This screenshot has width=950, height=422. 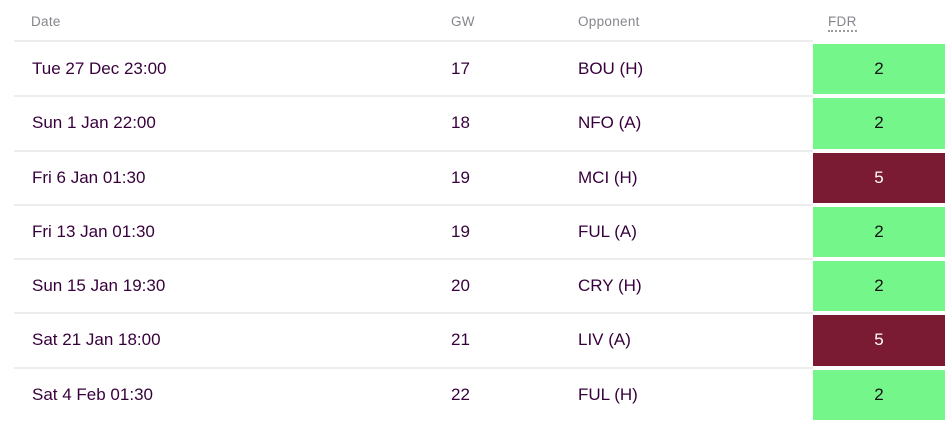 What do you see at coordinates (607, 231) in the screenshot?
I see `fixture-opponent: FUL (A)` at bounding box center [607, 231].